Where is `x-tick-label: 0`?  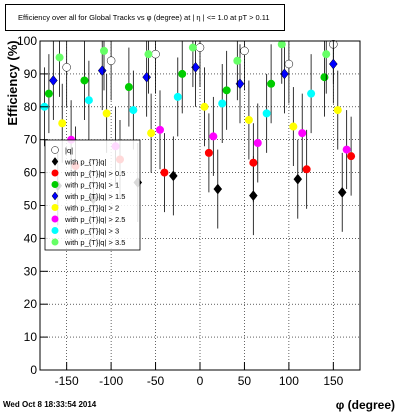 x-tick-label: 0 is located at coordinates (200, 381).